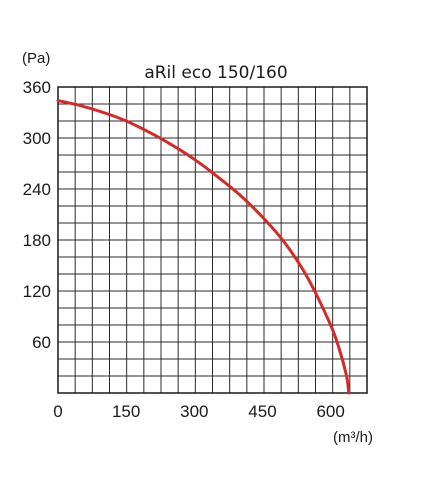 The height and width of the screenshot is (477, 421). I want to click on chart-title: aRil eco 150/160, so click(215, 73).